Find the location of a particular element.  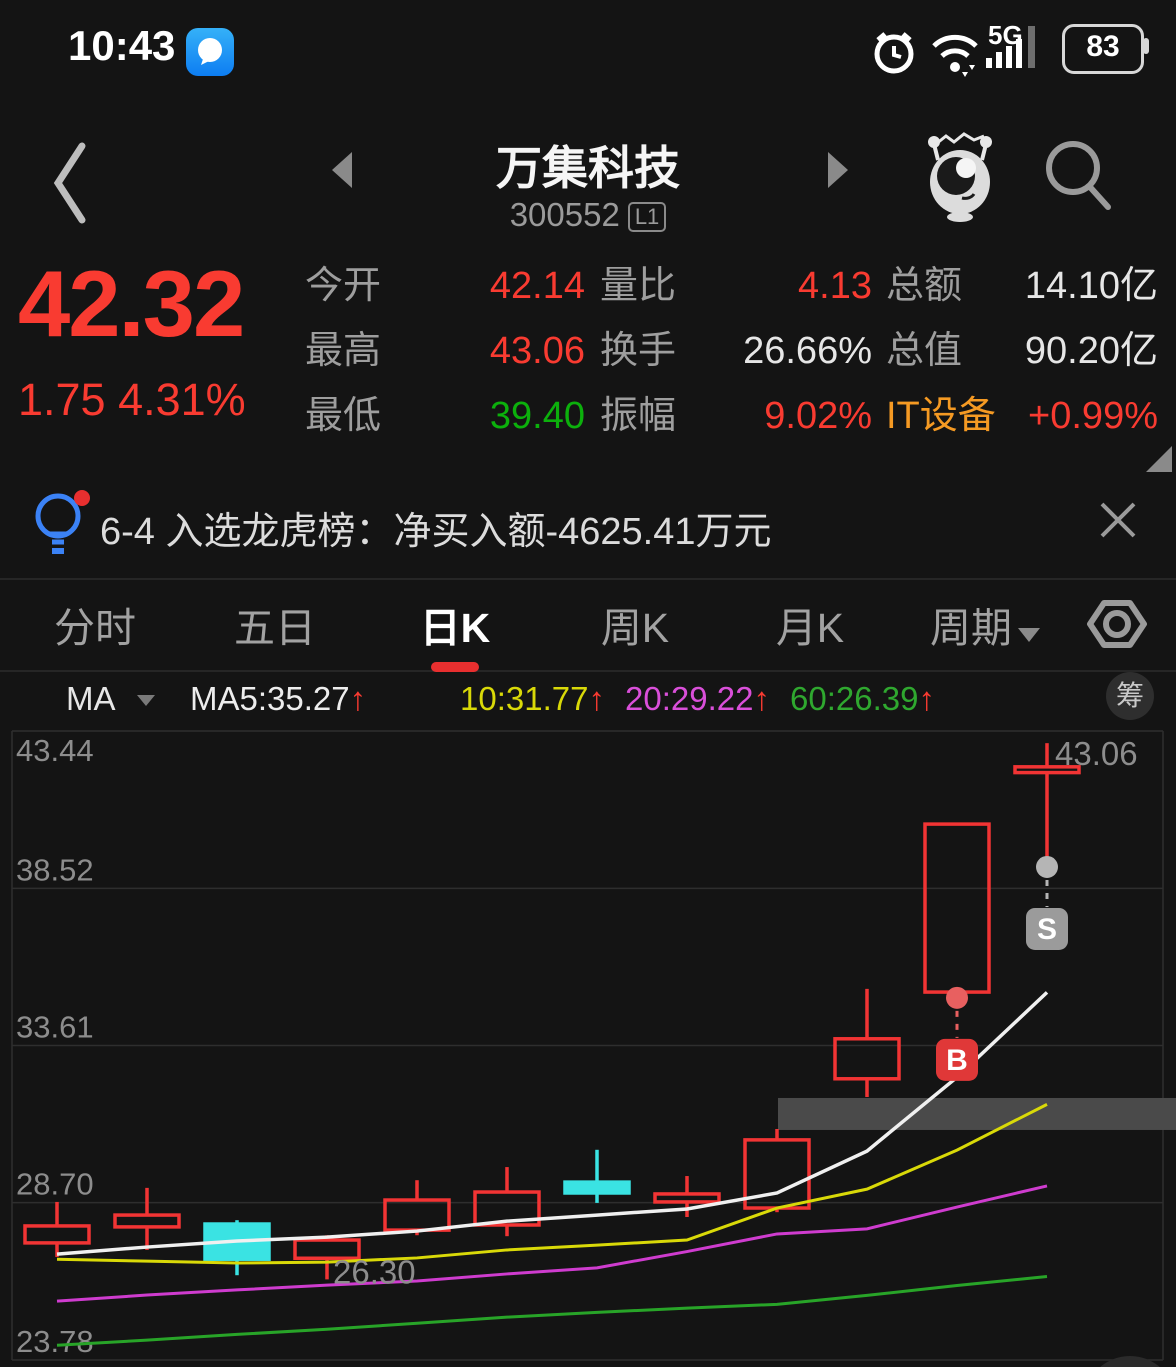

field-label: 总额 is located at coordinates (924, 286).